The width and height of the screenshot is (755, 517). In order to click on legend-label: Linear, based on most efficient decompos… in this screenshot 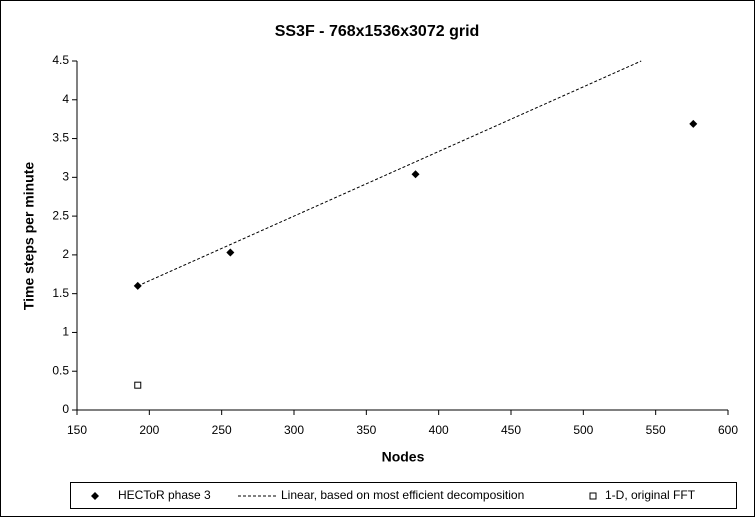, I will do `click(402, 495)`.